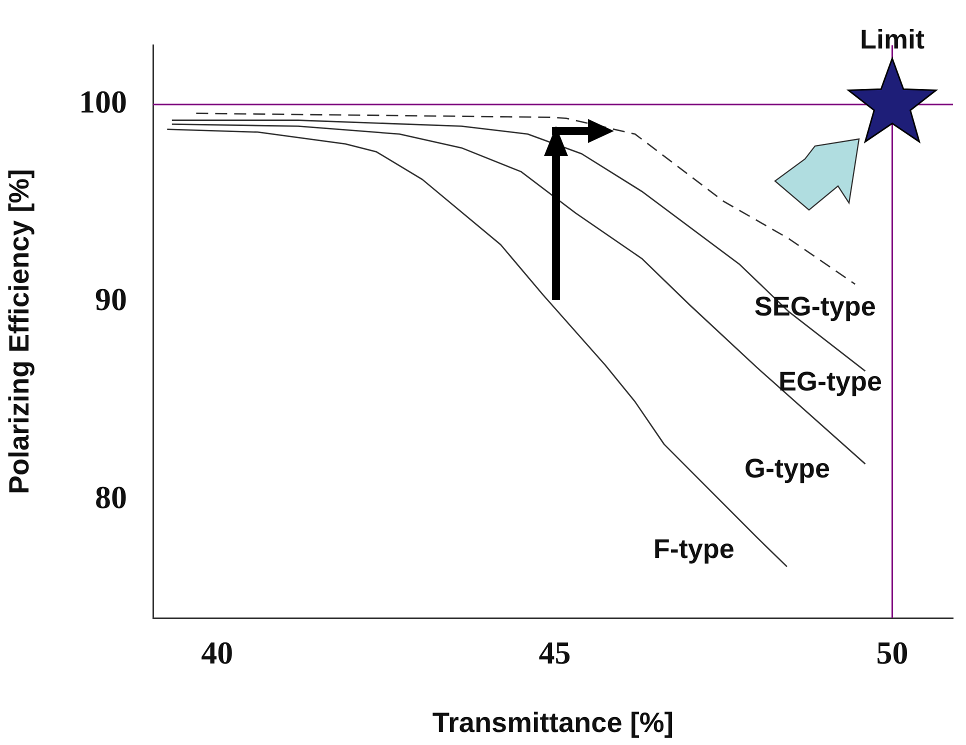  Describe the element at coordinates (787, 468) in the screenshot. I see `series-label: G-type` at that location.